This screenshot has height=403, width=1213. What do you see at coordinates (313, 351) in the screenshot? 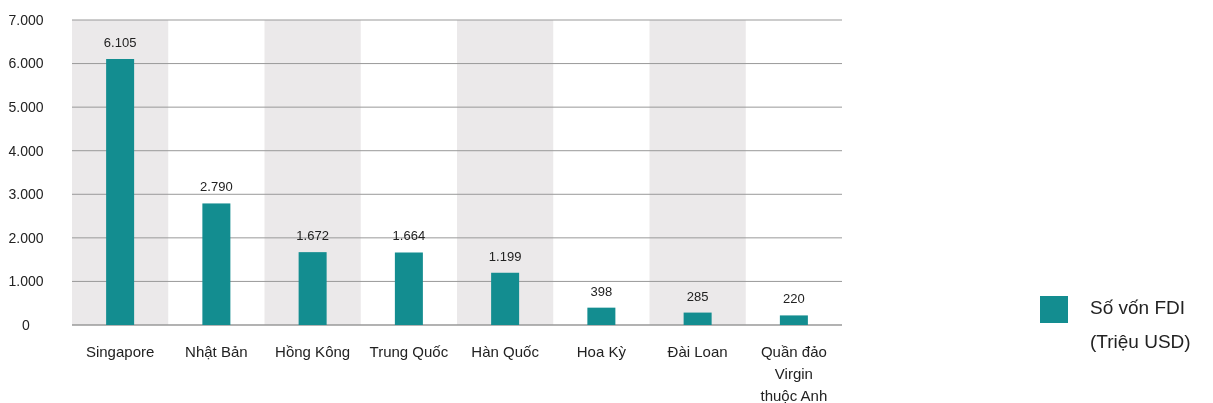
I see `x-tick-label: Hồng Kông` at bounding box center [313, 351].